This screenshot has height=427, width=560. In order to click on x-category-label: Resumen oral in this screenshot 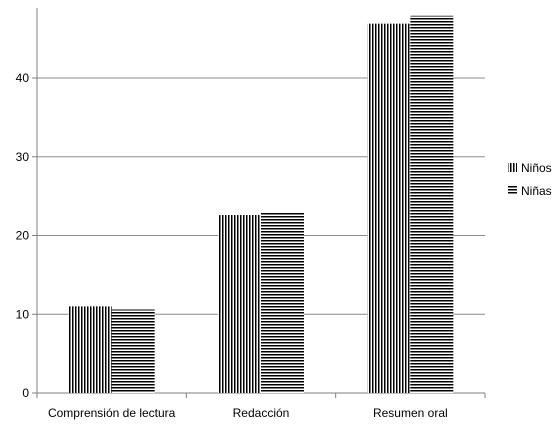, I will do `click(410, 413)`.